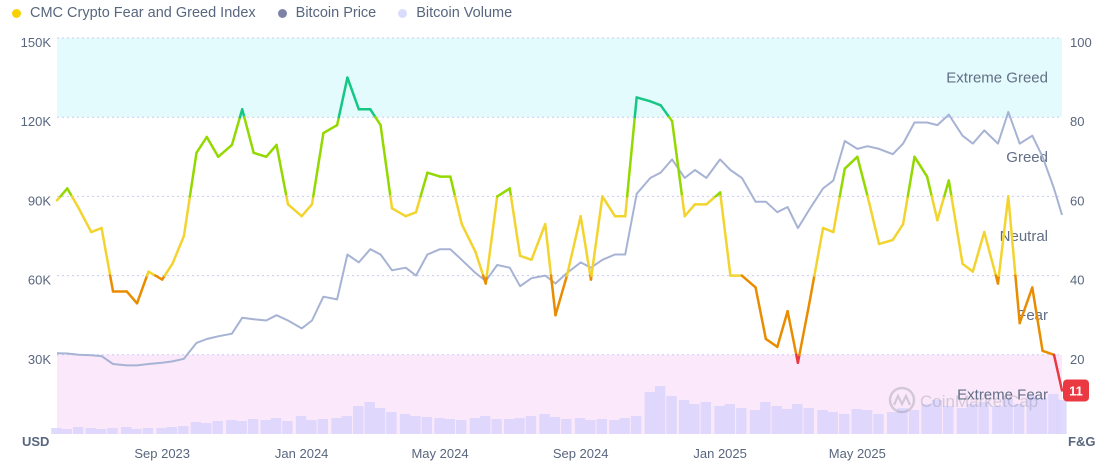  Describe the element at coordinates (1081, 441) in the screenshot. I see `right-axis-unit: F&G` at that location.